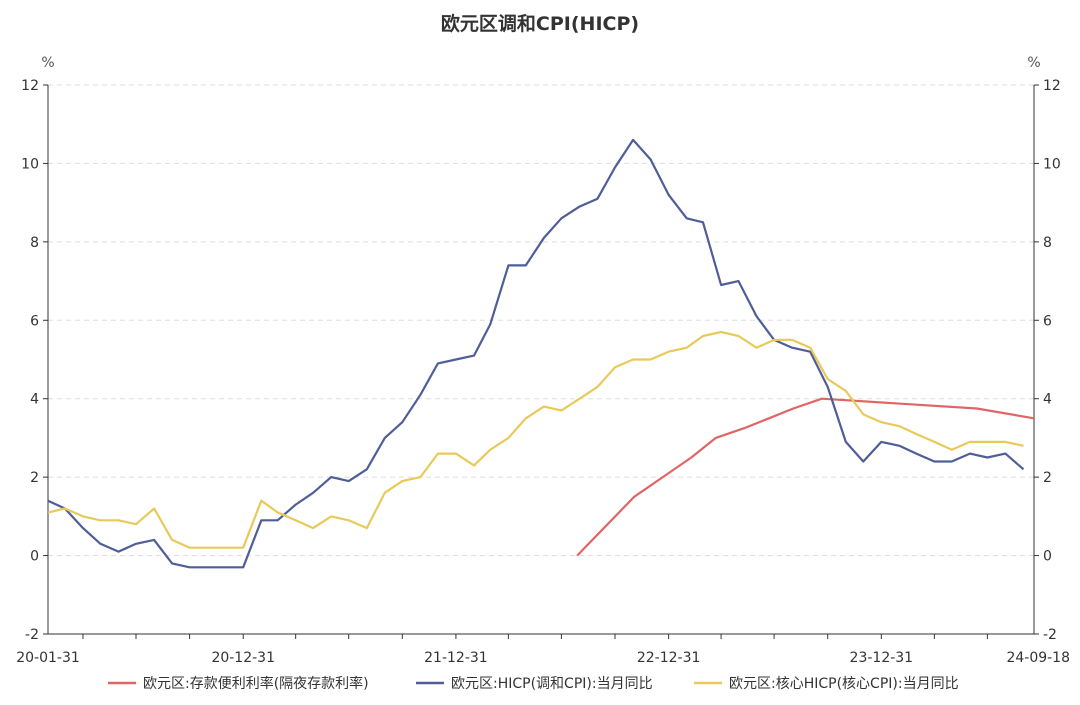 This screenshot has height=705, width=1080. I want to click on y-tick-label-right: 12, so click(1052, 86).